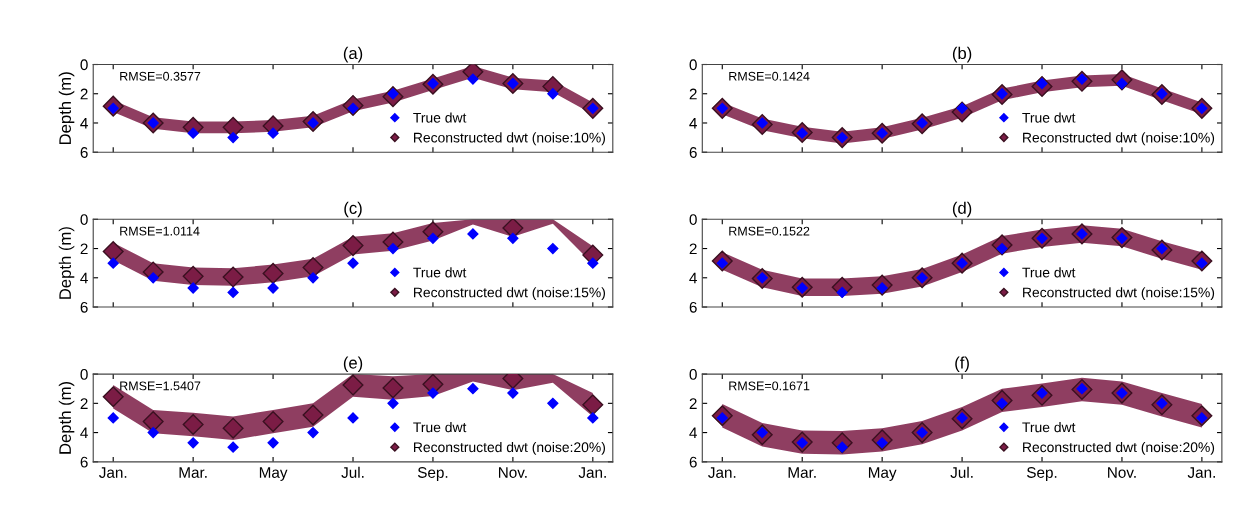 The image size is (1243, 516). What do you see at coordinates (769, 386) in the screenshot?
I see `annotation: RMSE=0.1671` at bounding box center [769, 386].